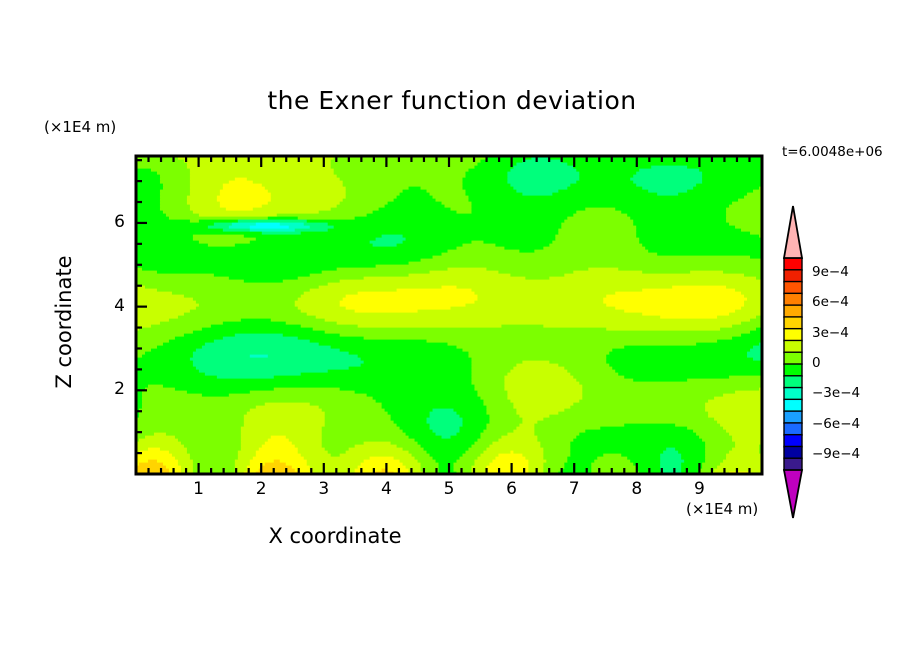  What do you see at coordinates (699, 489) in the screenshot?
I see `x-tick-label: 9` at bounding box center [699, 489].